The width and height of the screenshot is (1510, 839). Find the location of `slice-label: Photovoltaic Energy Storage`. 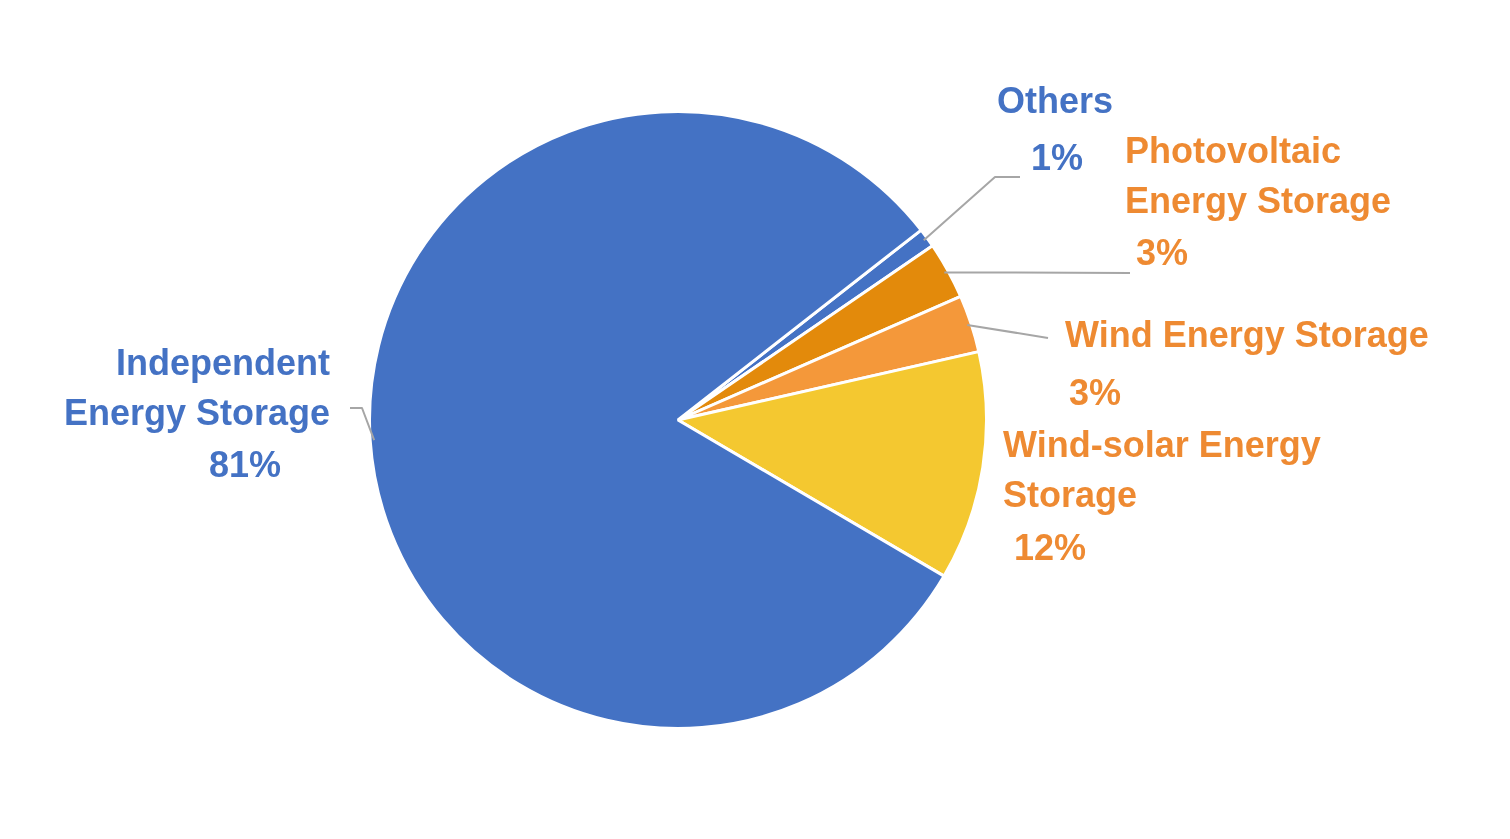

slice-label: Photovoltaic Energy Storage is located at coordinates (1258, 175).